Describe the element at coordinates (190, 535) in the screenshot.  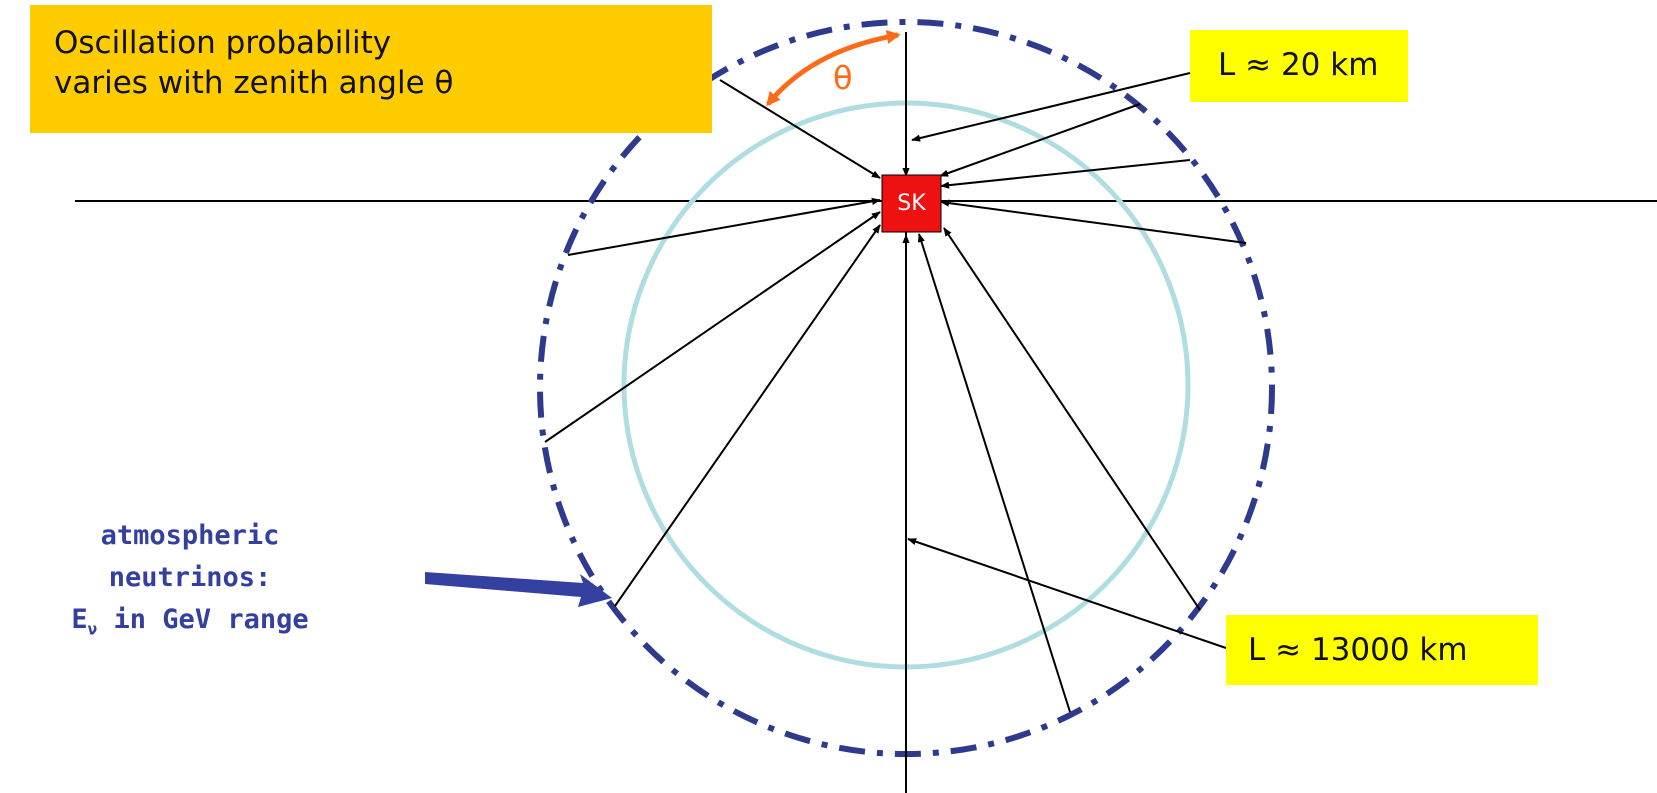
I see `note-line-1: atmospheric` at that location.